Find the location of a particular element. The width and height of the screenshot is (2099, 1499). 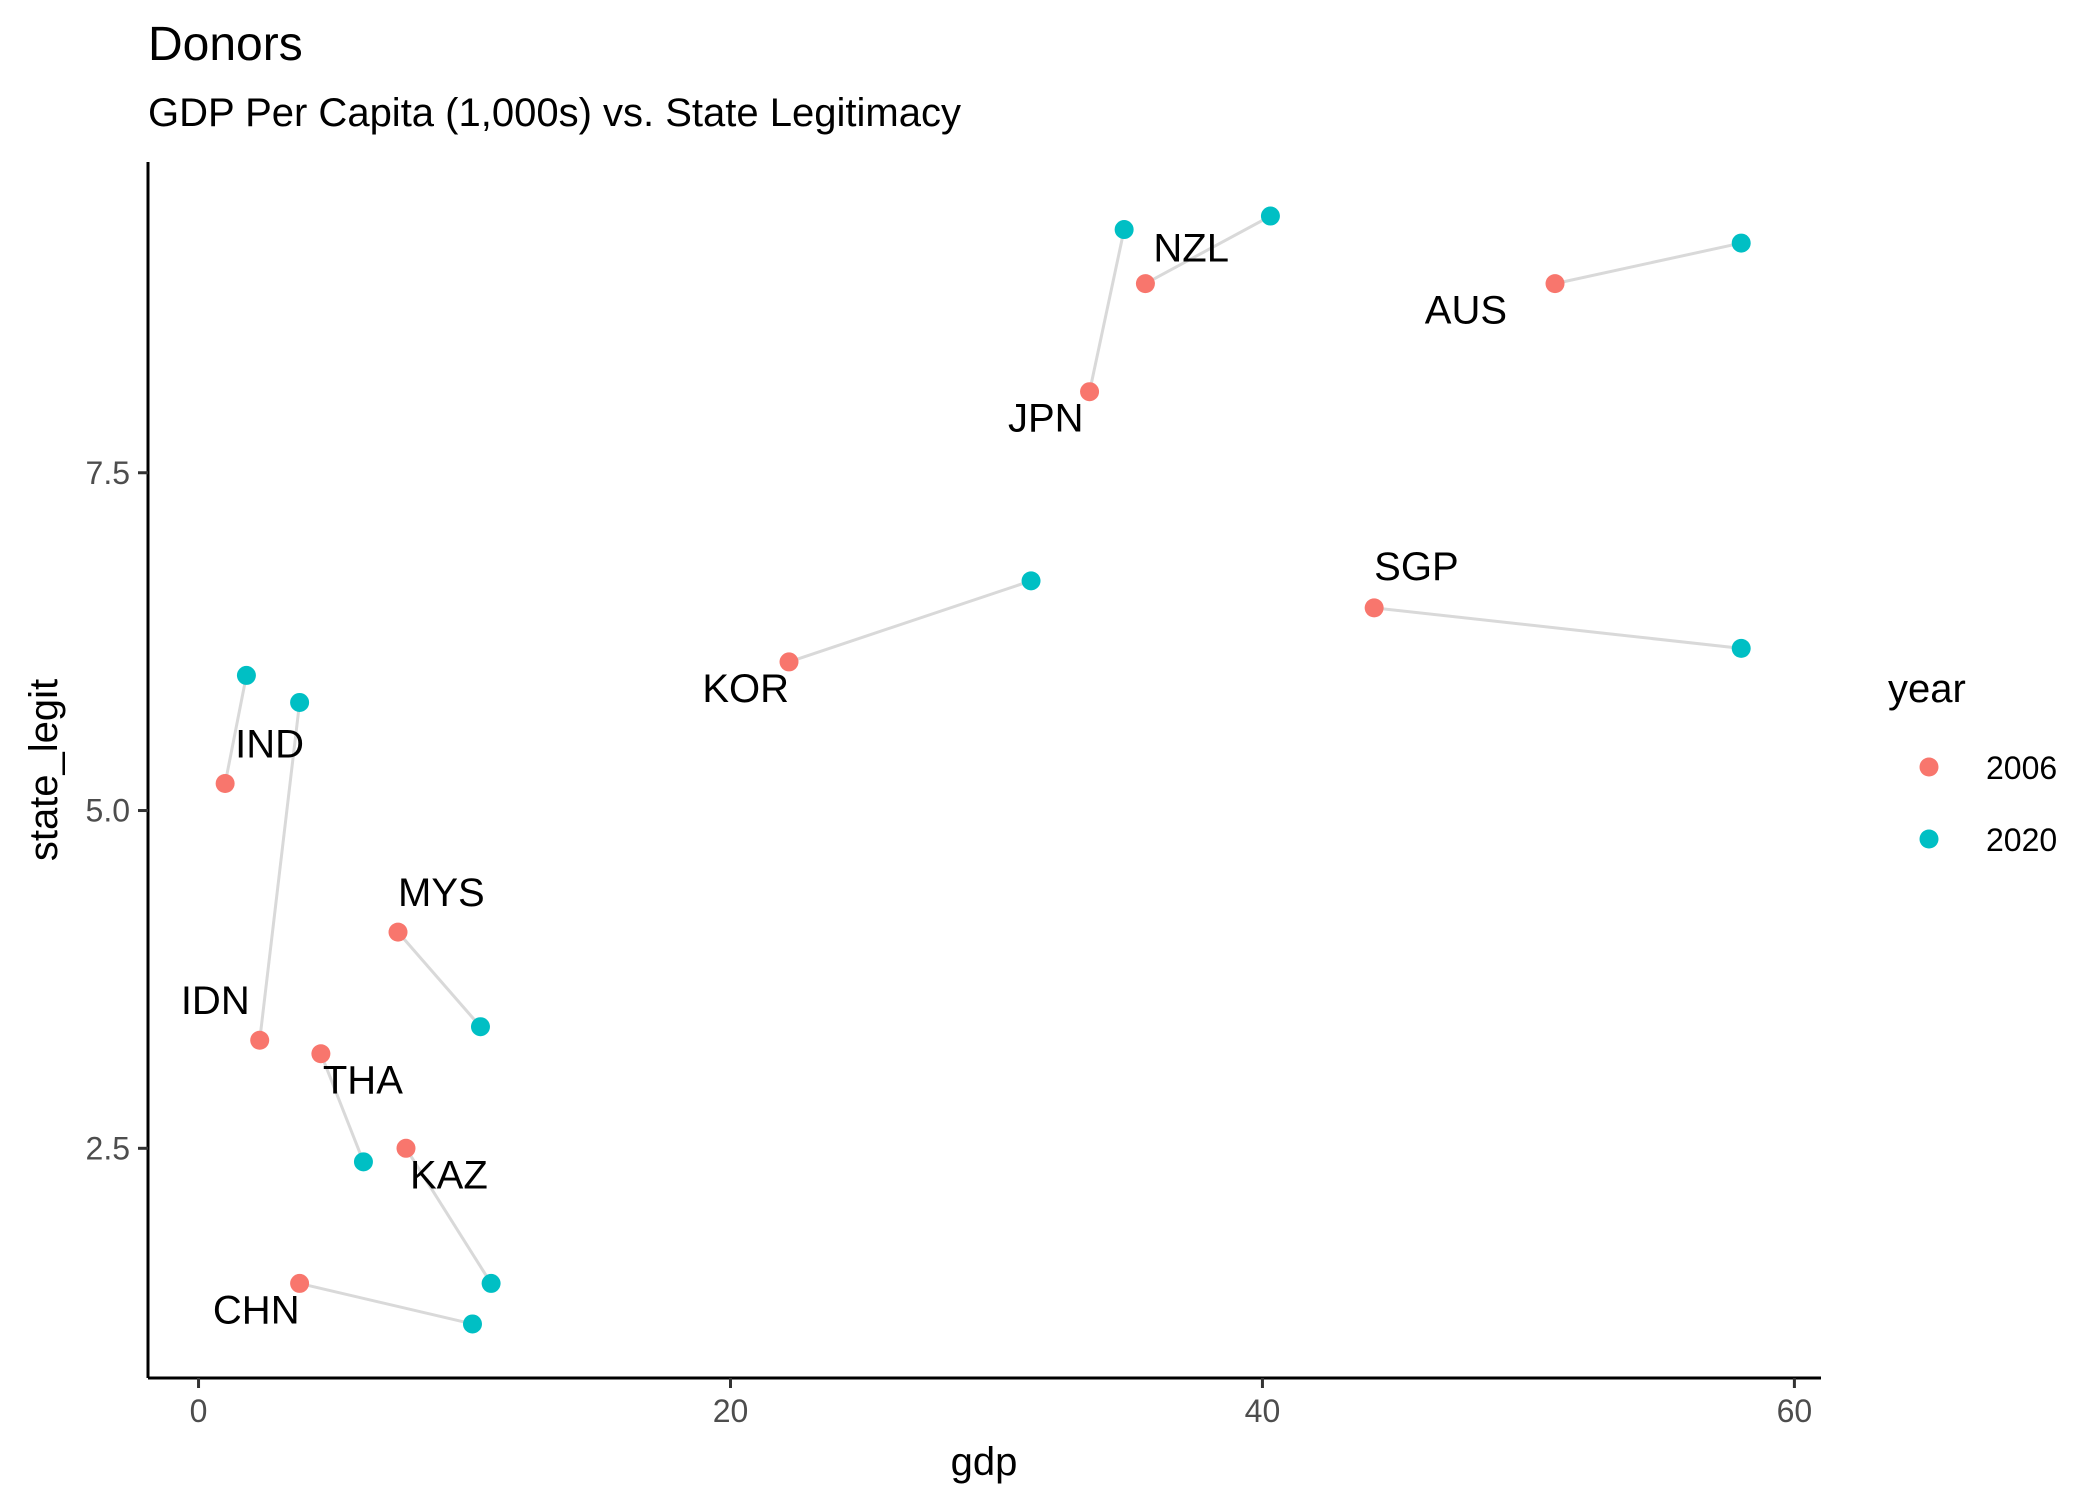

point-tha-2006 is located at coordinates (321, 1054).